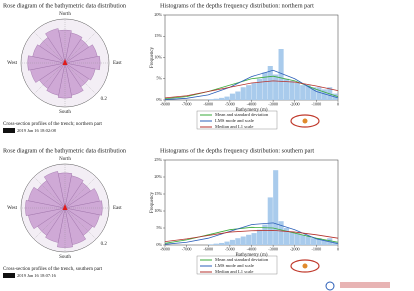 The image size is (414, 291). I want to click on x-tick-label: -7000, so click(187, 103).